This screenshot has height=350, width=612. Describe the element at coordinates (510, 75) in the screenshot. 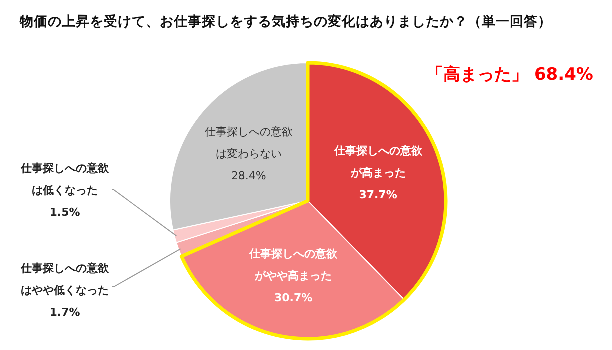

I see `text: 「高まった」 68.4%` at that location.